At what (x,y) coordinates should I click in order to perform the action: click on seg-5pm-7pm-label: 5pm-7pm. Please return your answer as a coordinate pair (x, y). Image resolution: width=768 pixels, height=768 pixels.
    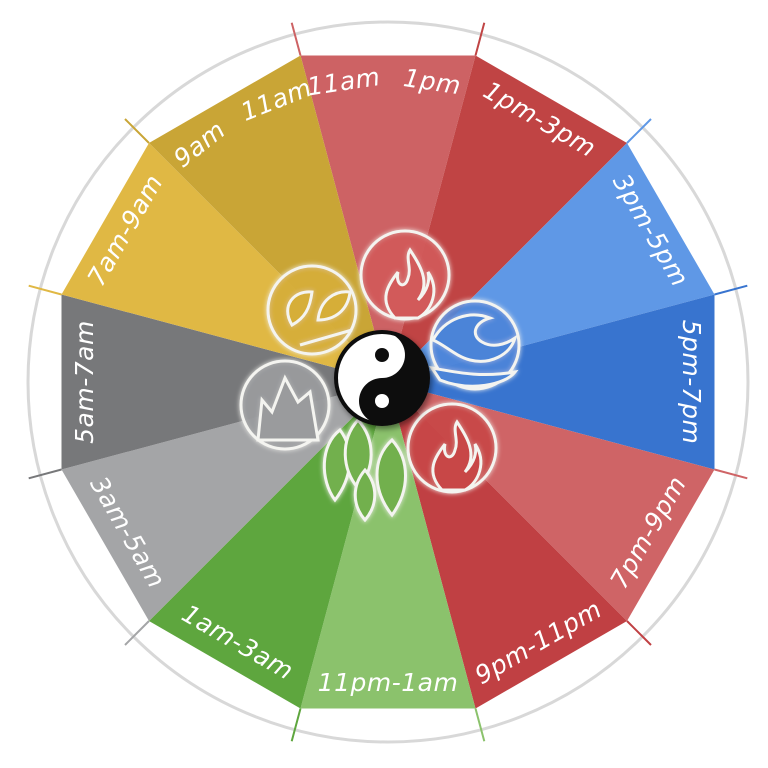
    Looking at the image, I should click on (691, 382).